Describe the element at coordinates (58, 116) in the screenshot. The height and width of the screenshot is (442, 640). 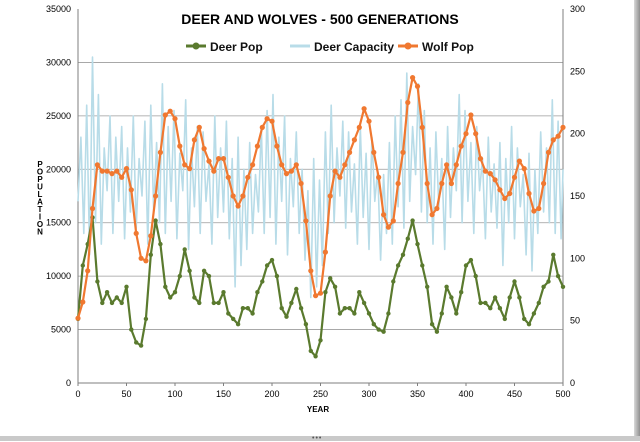
I see `y-left-tick-label: 25000` at that location.